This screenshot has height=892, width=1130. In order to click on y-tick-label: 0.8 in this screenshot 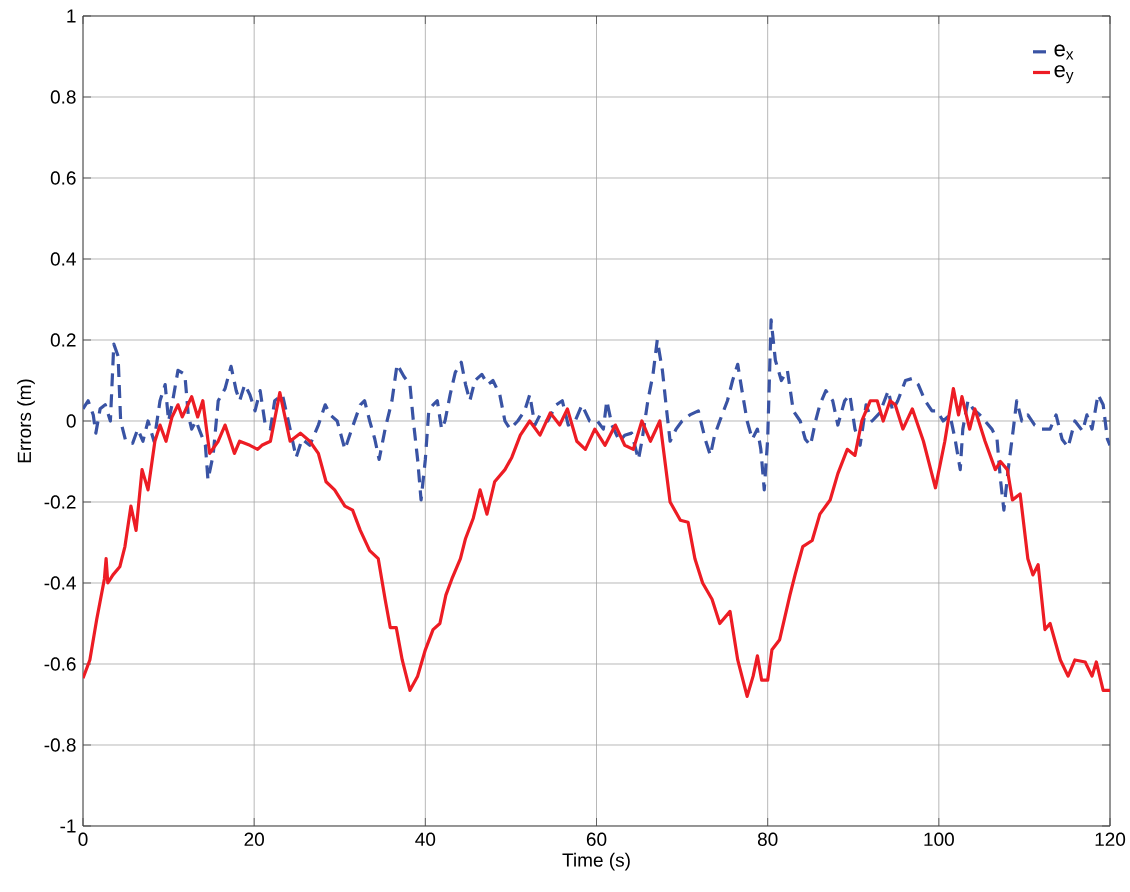, I will do `click(63, 97)`.